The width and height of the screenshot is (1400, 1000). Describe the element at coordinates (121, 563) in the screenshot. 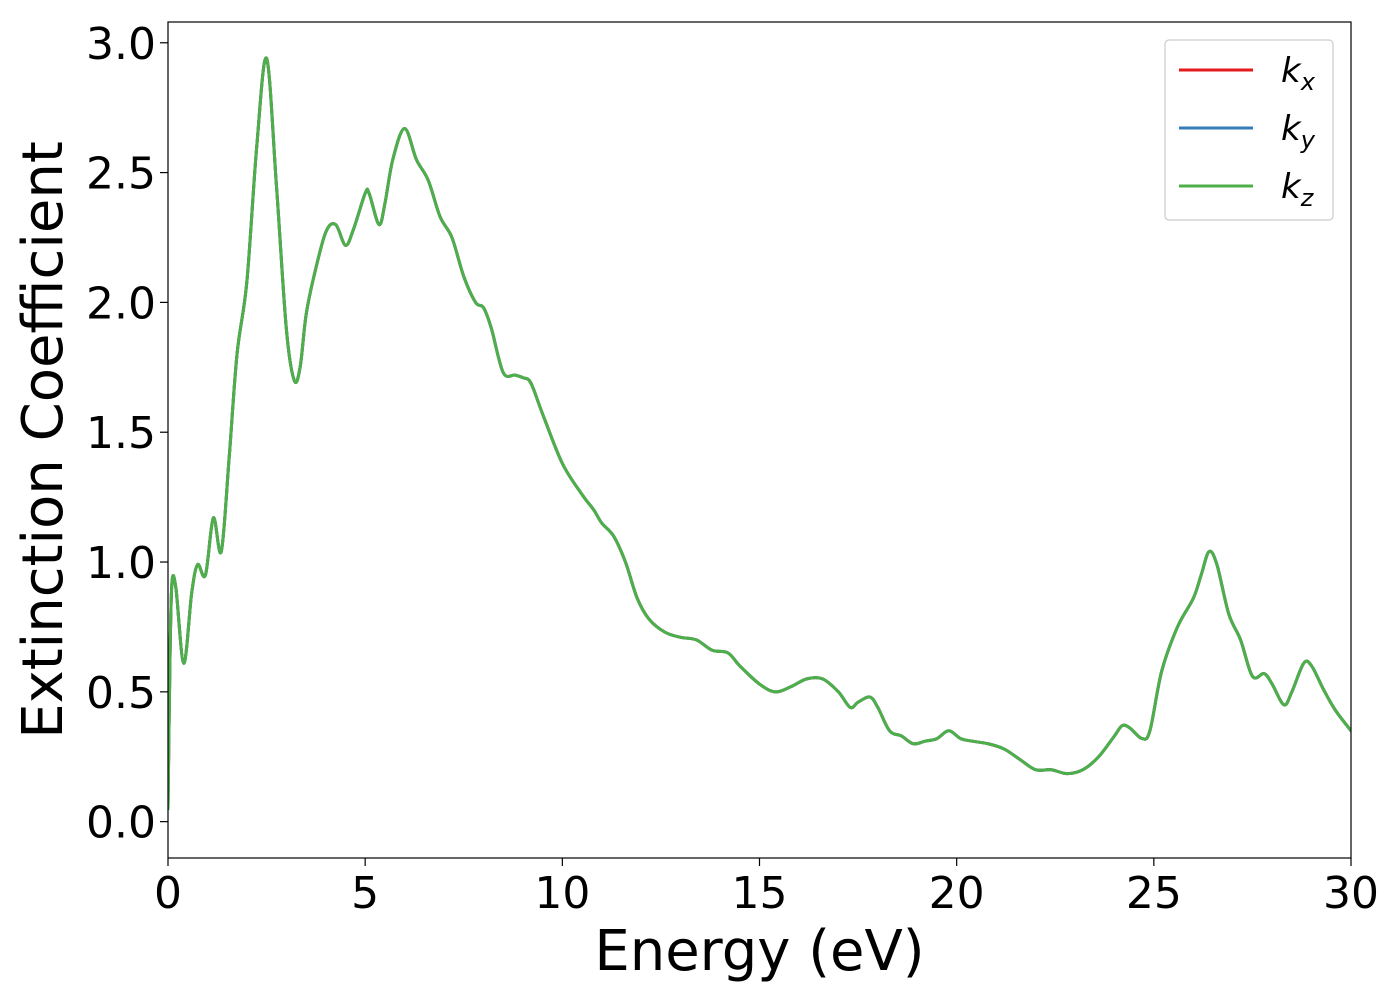

I see `y-tick-label: 1.0` at that location.